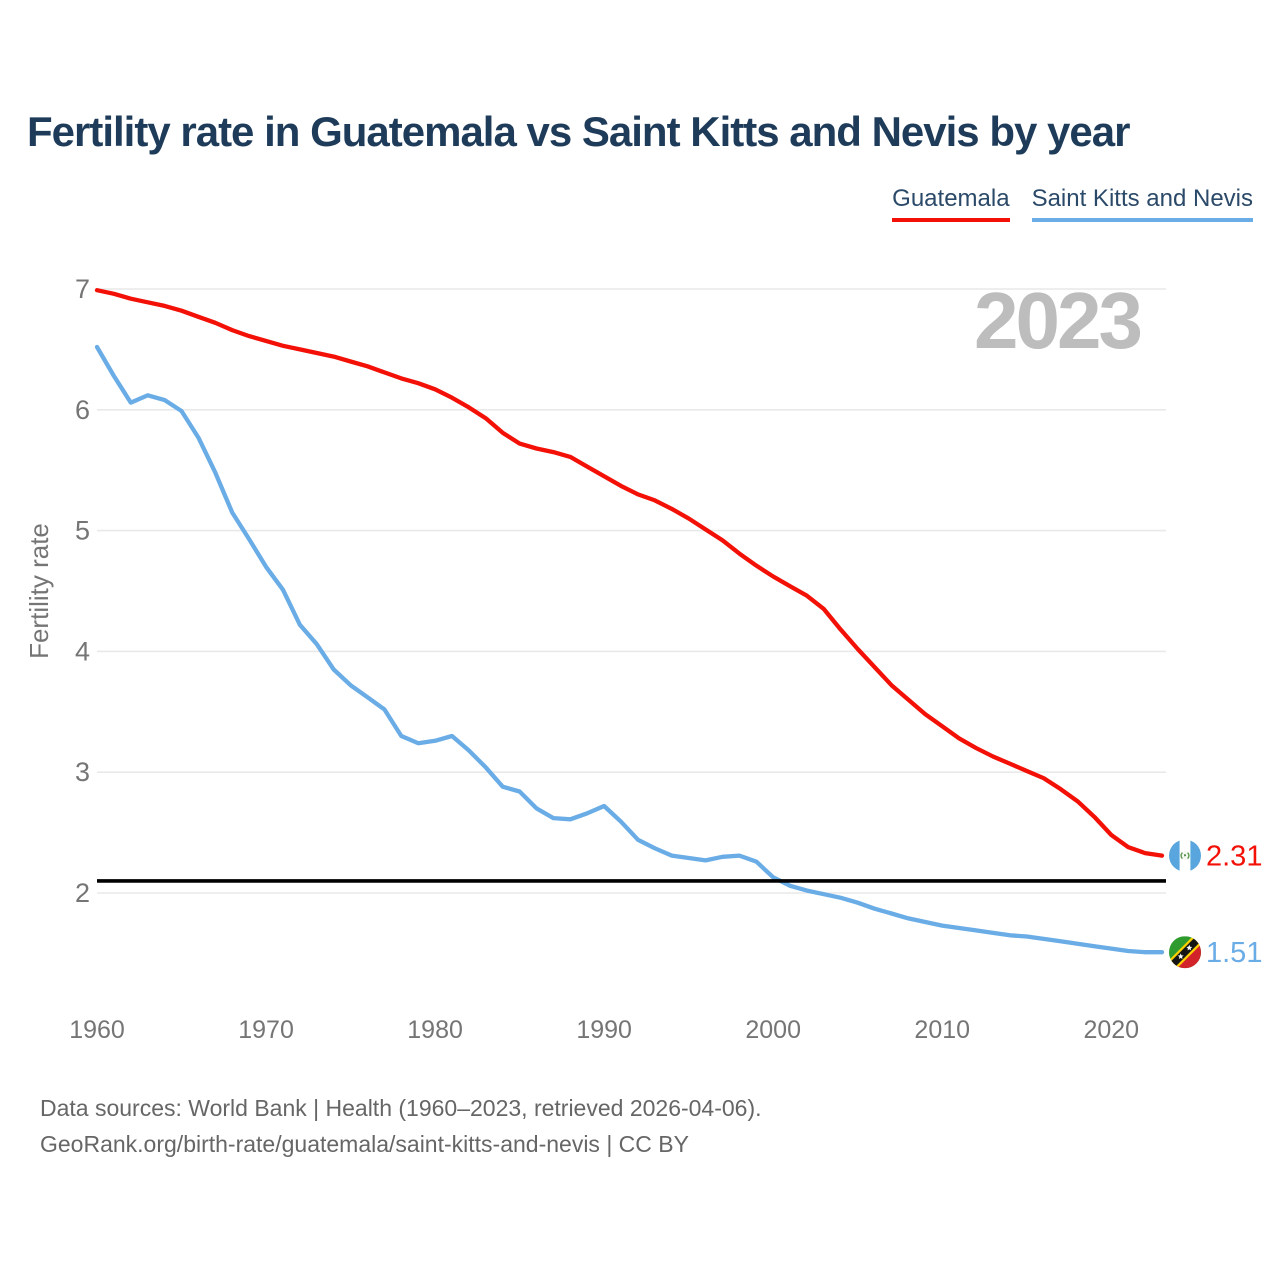 This screenshot has width=1280, height=1280. I want to click on x-tick-label-1980: 1980, so click(435, 1030).